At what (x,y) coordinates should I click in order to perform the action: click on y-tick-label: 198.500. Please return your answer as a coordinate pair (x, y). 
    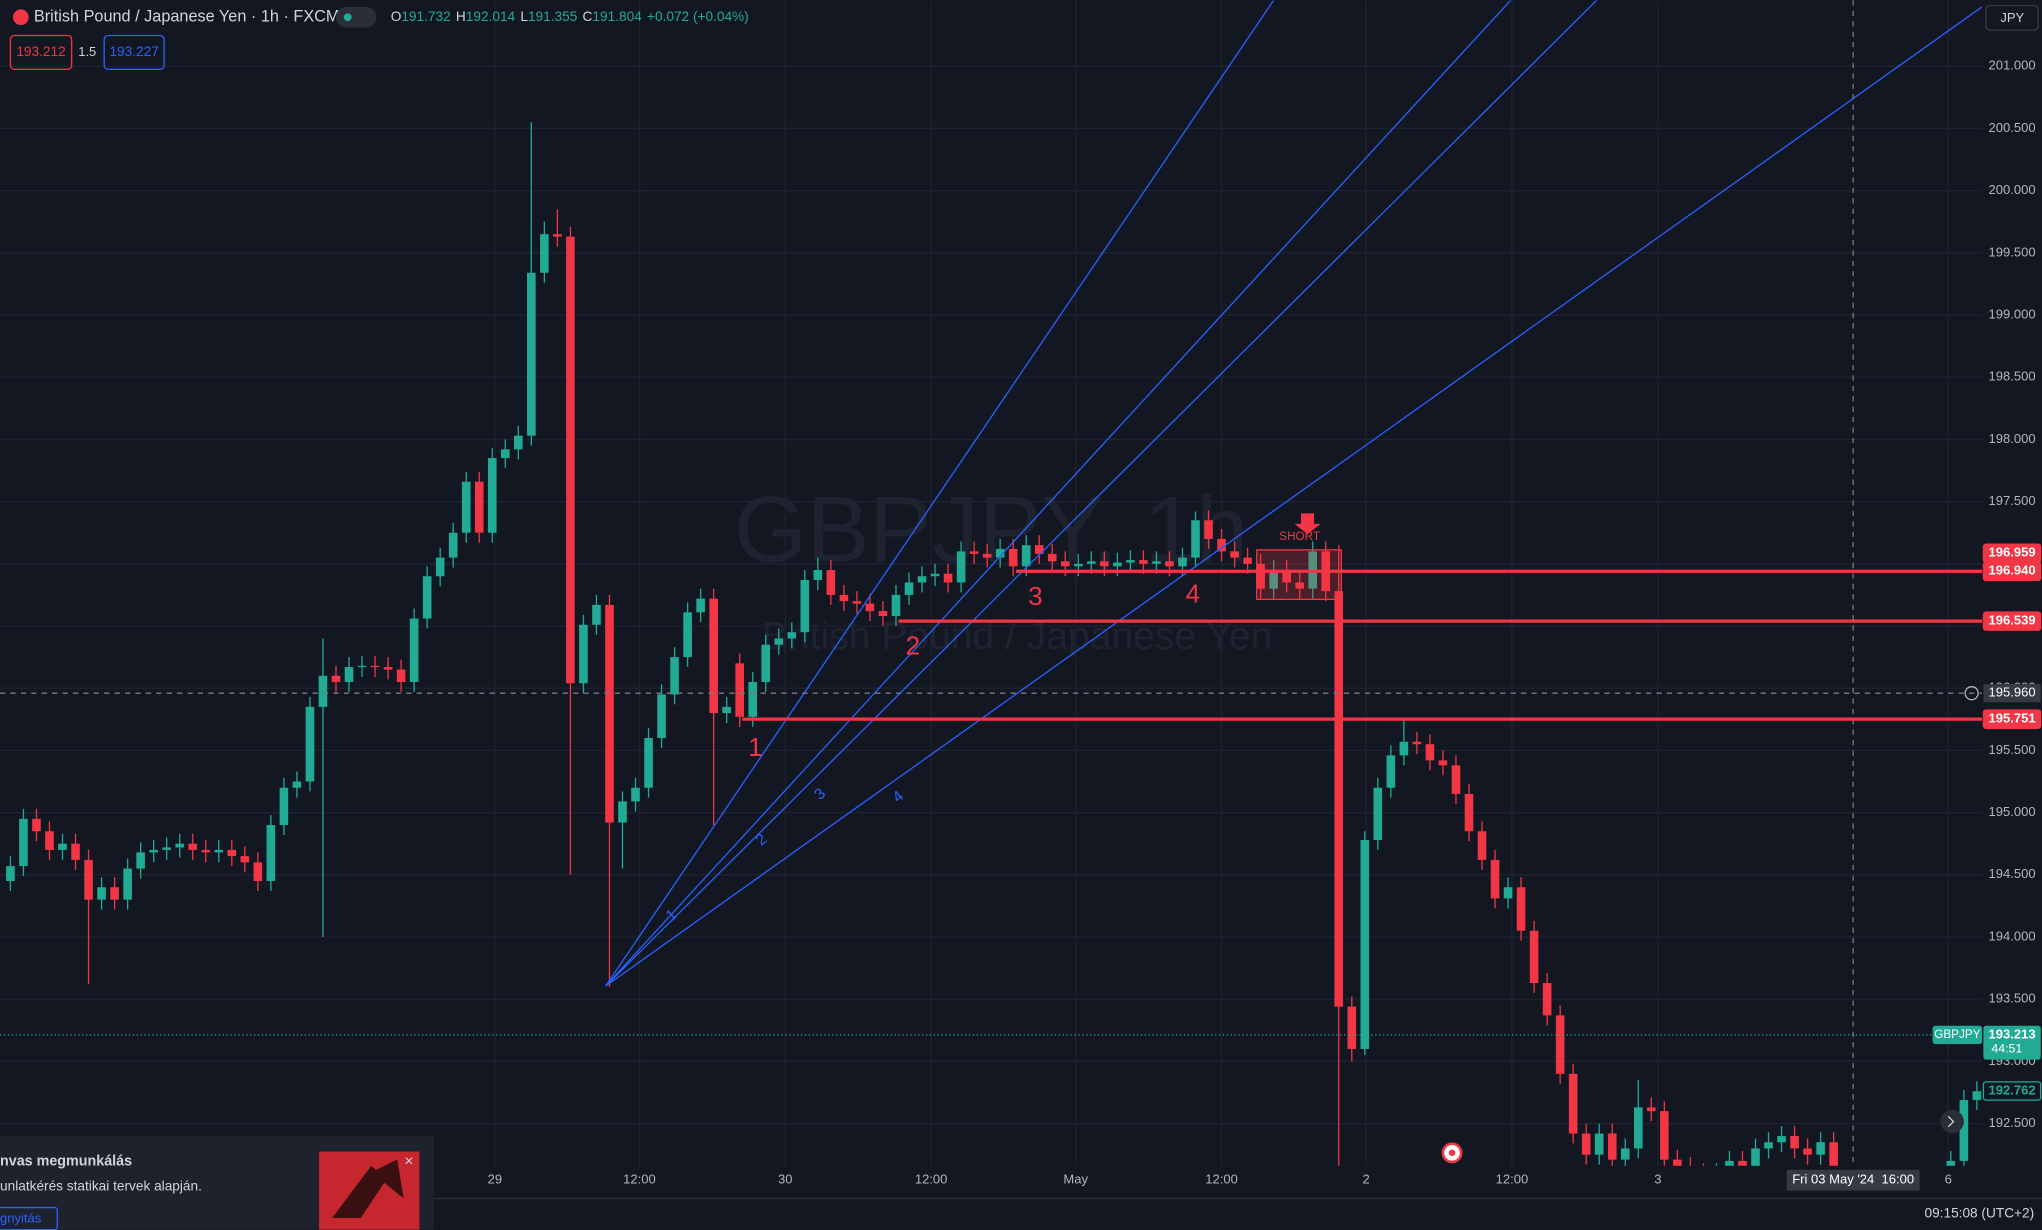
    Looking at the image, I should click on (2012, 376).